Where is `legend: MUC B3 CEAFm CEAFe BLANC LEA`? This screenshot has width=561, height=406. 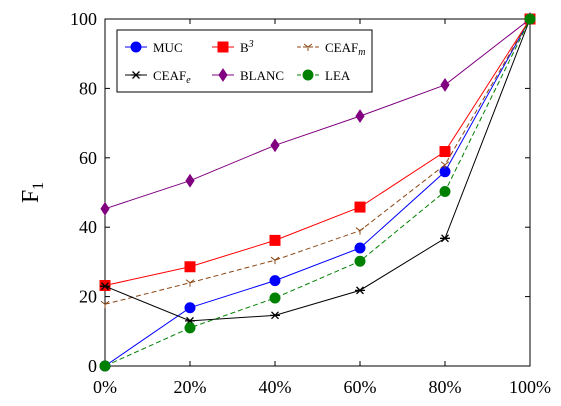
legend: MUC B3 CEAFm CEAFe BLANC LEA is located at coordinates (244, 61).